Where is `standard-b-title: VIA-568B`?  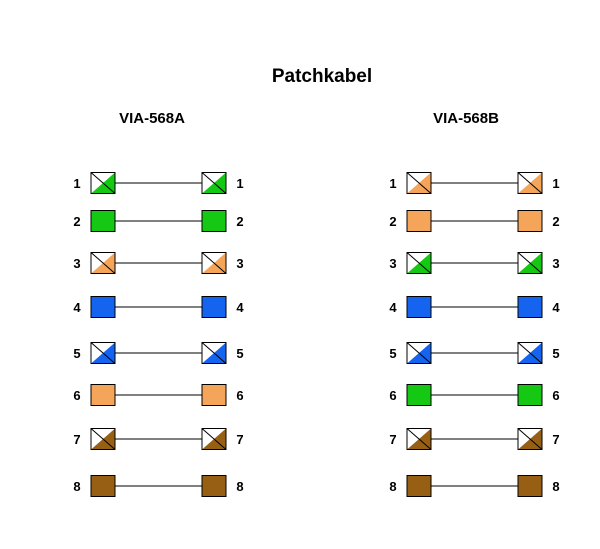
standard-b-title: VIA-568B is located at coordinates (466, 118).